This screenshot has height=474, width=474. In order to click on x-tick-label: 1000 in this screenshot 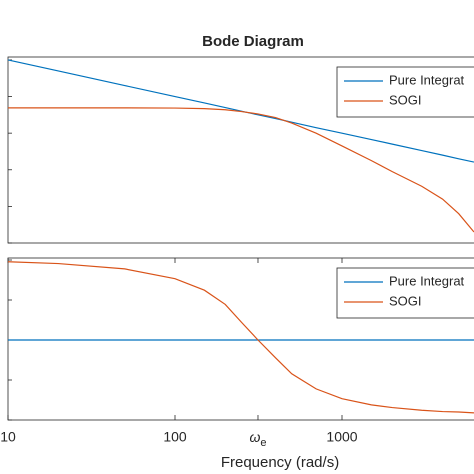, I will do `click(341, 437)`.